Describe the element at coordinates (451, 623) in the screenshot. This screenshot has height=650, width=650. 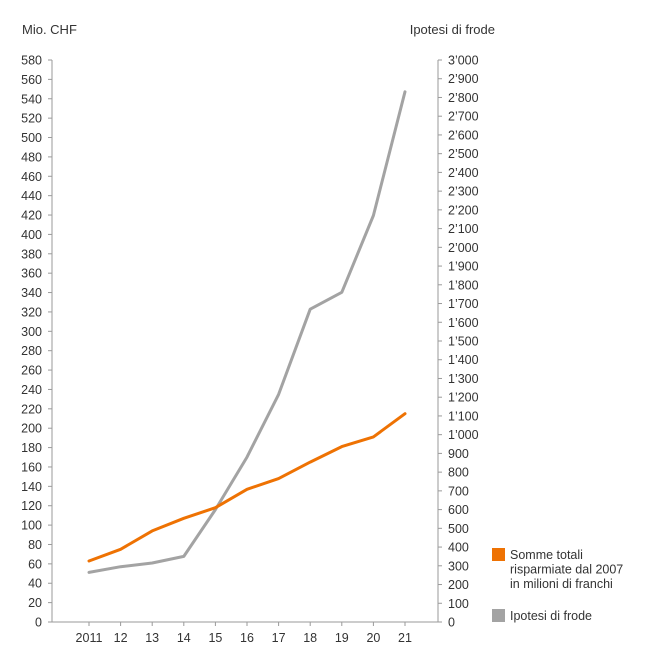
I see `right-tick-label: 0` at that location.